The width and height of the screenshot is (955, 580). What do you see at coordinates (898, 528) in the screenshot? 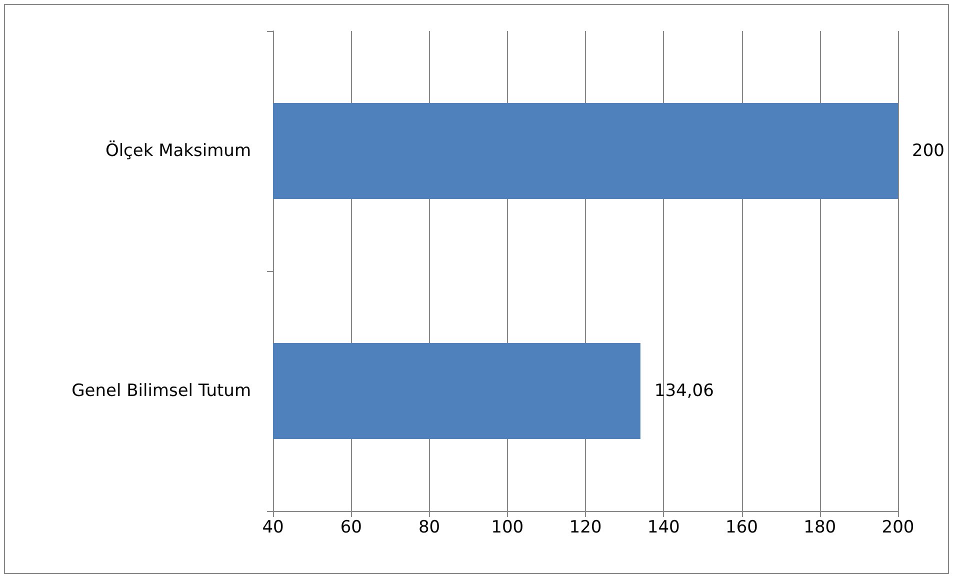
I see `x-tick-label: 200` at bounding box center [898, 528].